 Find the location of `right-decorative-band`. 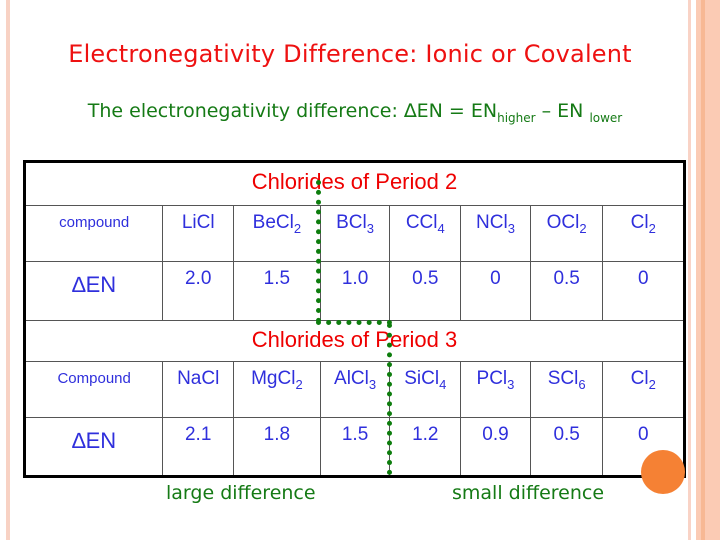

right-decorative-band is located at coordinates (708, 270).